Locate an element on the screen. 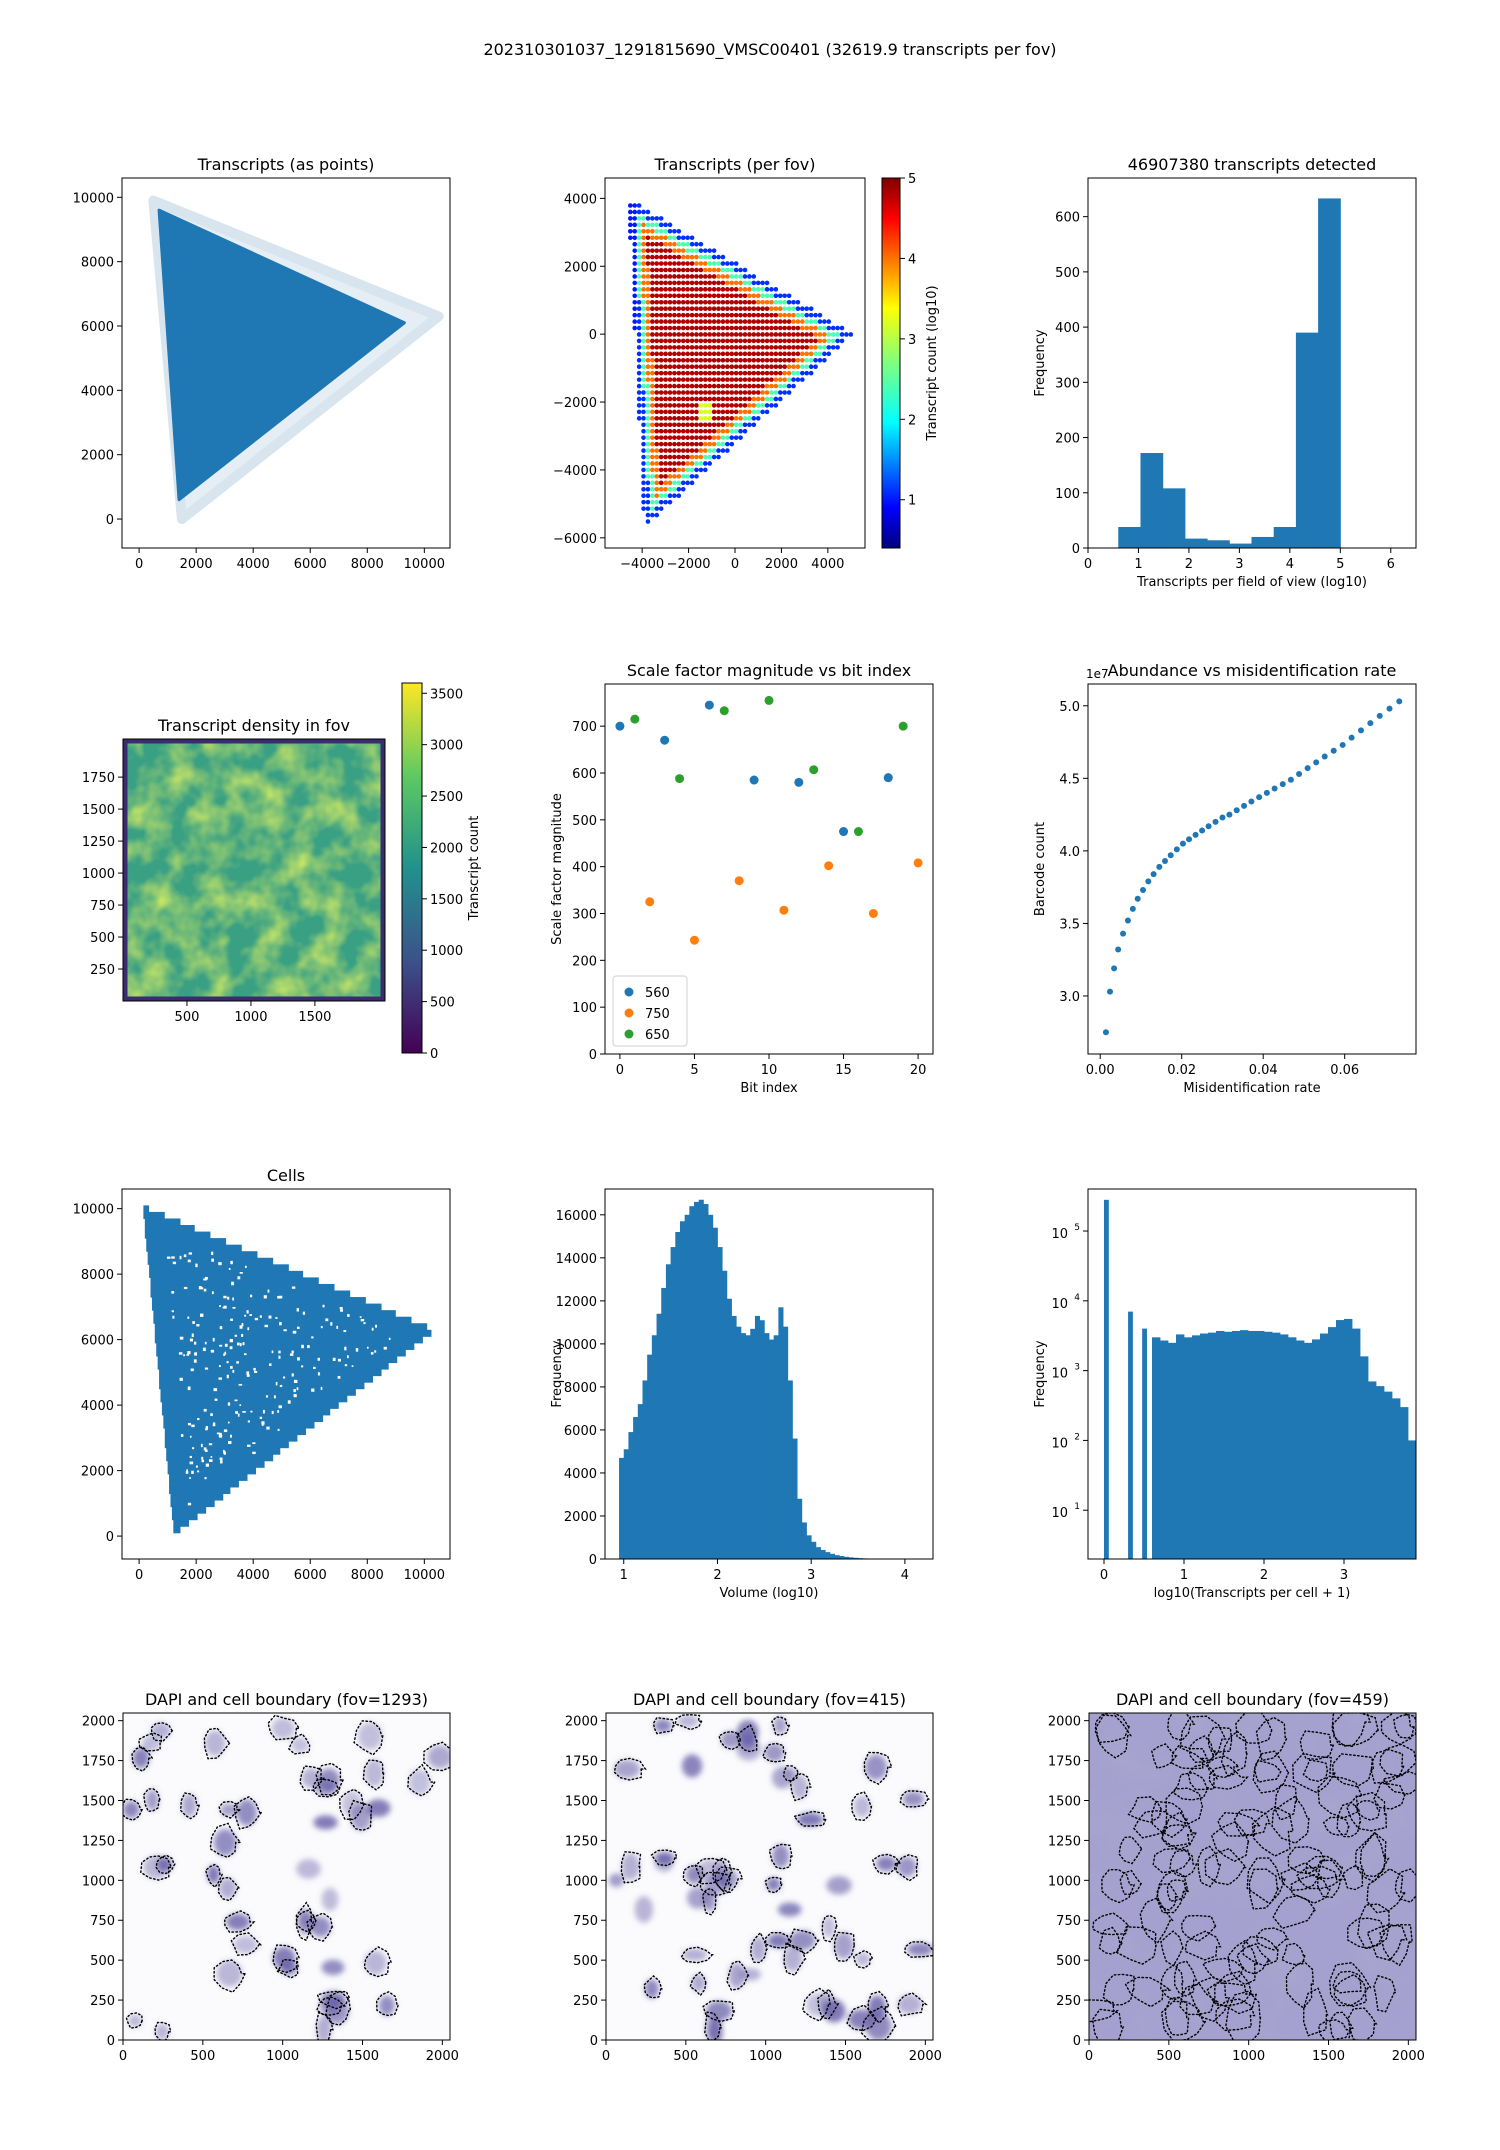 Image resolution: width=1500 pixels, height=2150 pixels. y-tick-label: 6000 is located at coordinates (97, 1341).